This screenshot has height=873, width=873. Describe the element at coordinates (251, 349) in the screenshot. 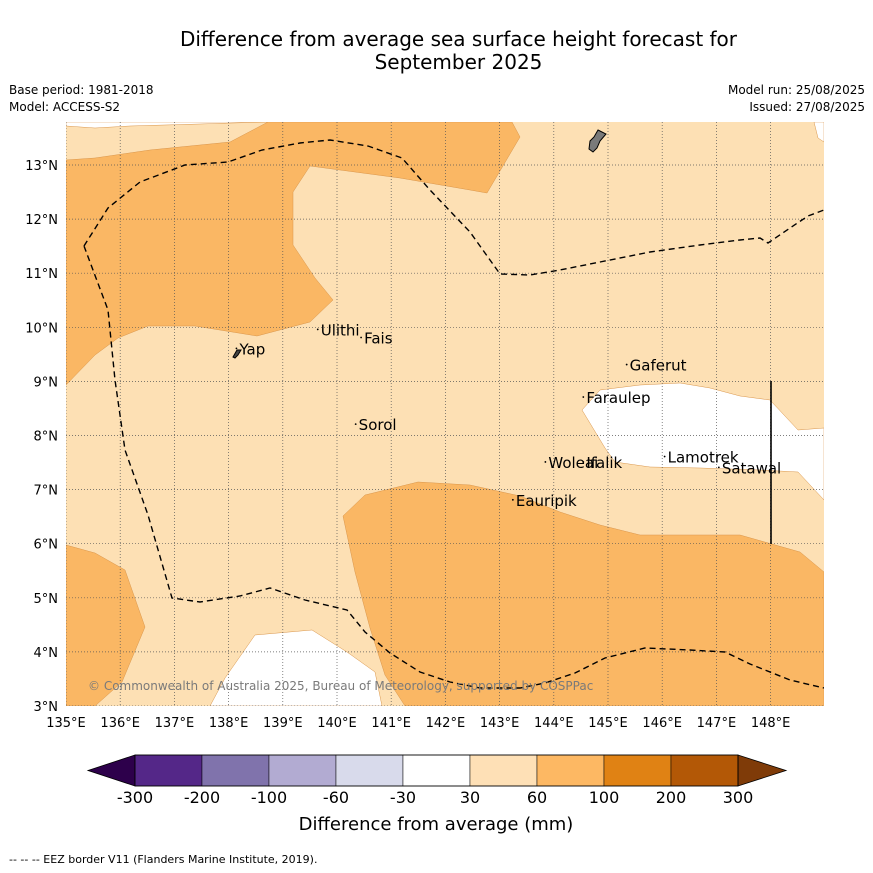

I see `place-label: Yap` at that location.